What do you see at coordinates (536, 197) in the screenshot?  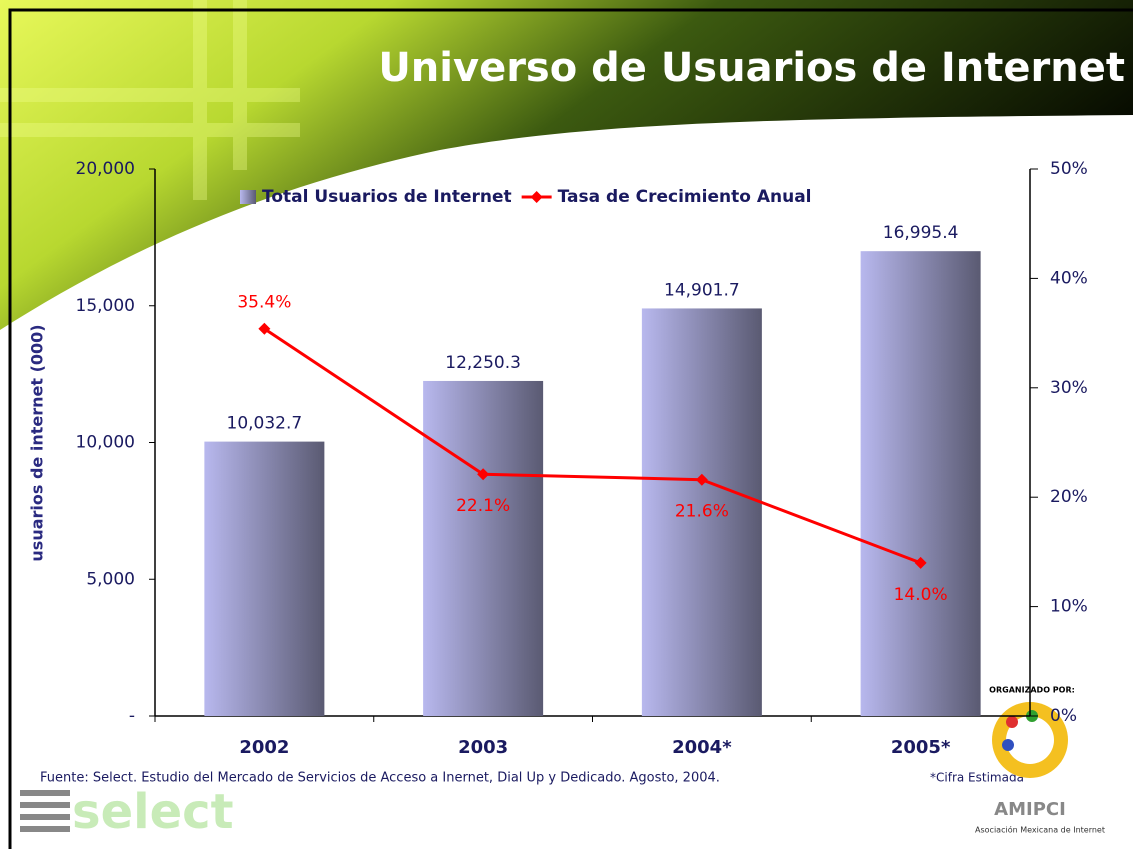 I see `legend-marker` at bounding box center [536, 197].